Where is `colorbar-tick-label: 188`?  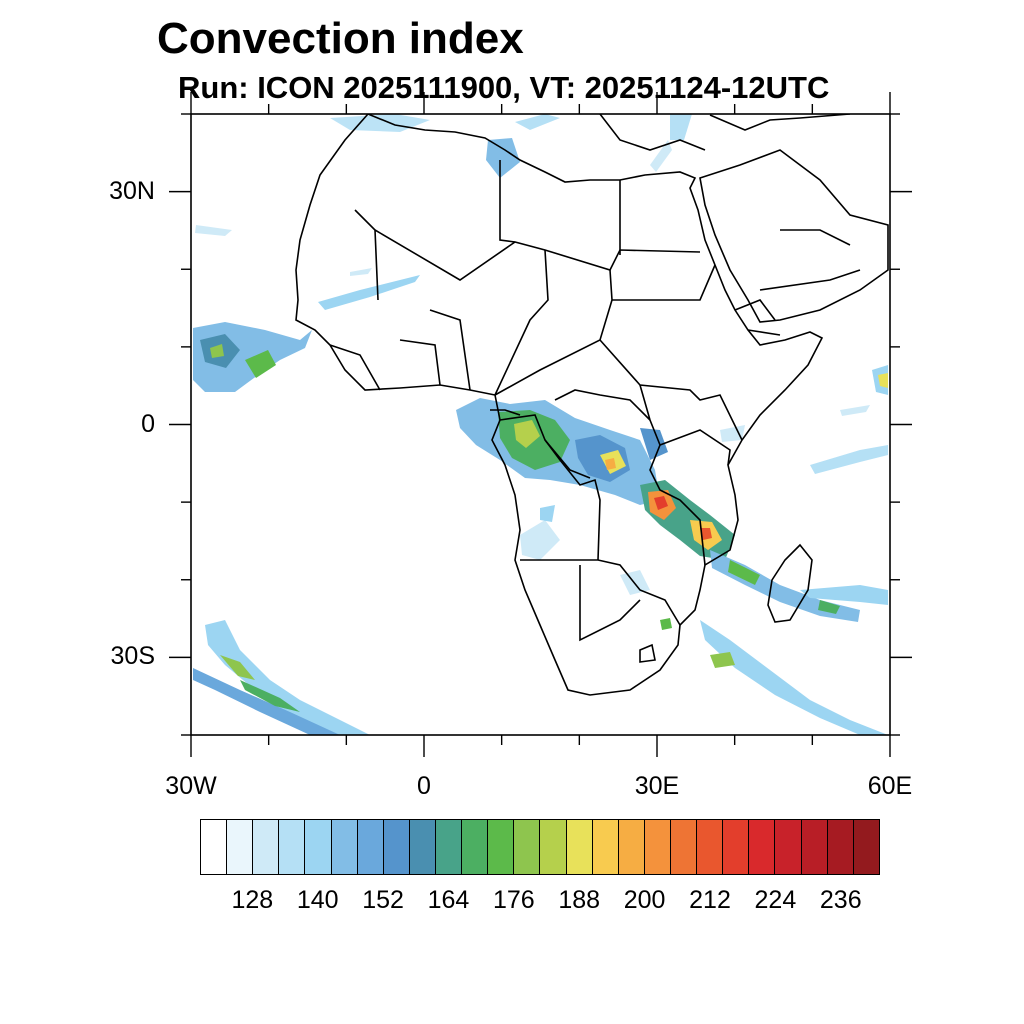
colorbar-tick-label: 188 is located at coordinates (579, 900).